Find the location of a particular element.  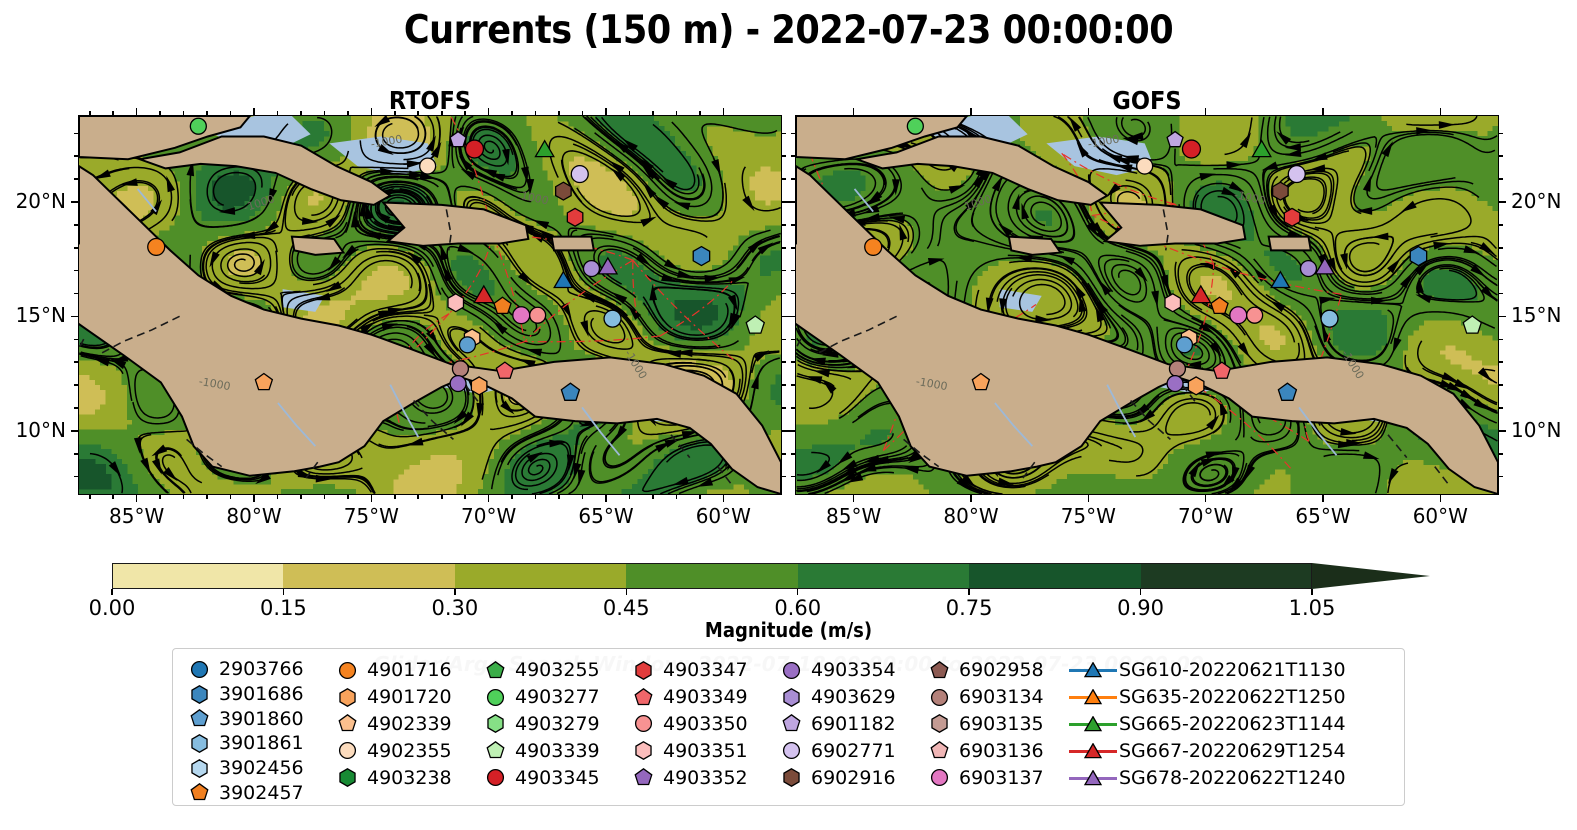

legend-entry-float: 4903279 is located at coordinates (549, 724).